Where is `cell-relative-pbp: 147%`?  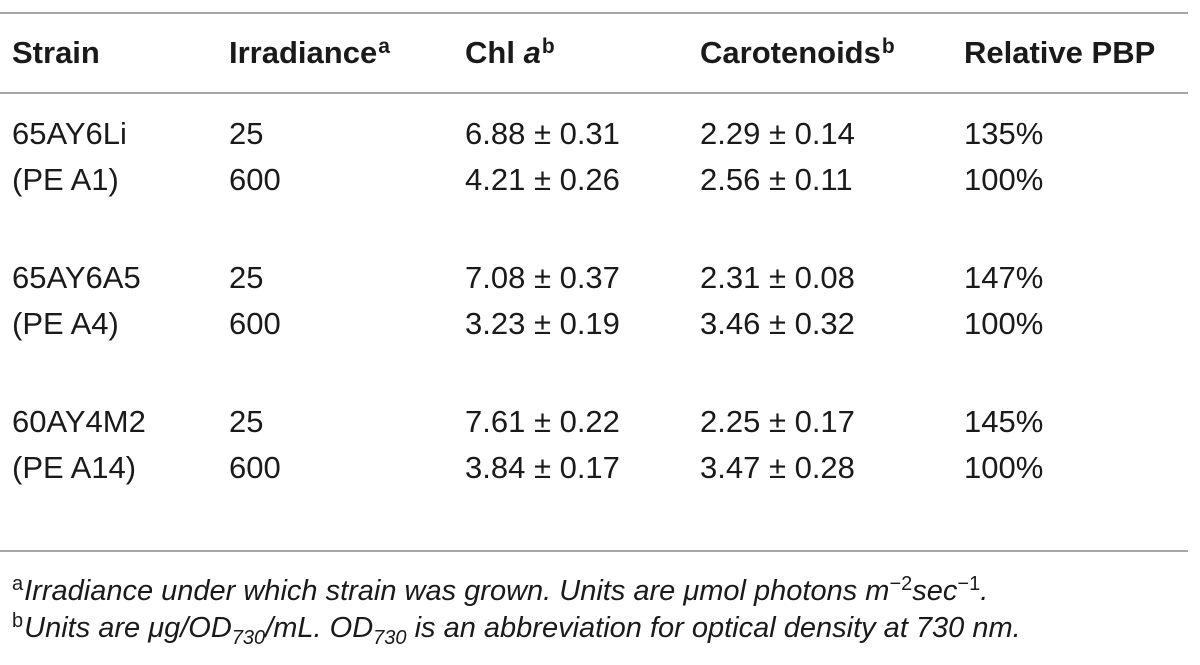 cell-relative-pbp: 147% is located at coordinates (1004, 277).